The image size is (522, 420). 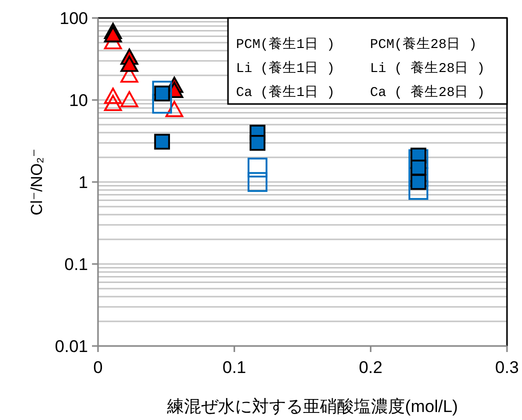 I want to click on x-tick-label: 0.3, so click(x=507, y=367).